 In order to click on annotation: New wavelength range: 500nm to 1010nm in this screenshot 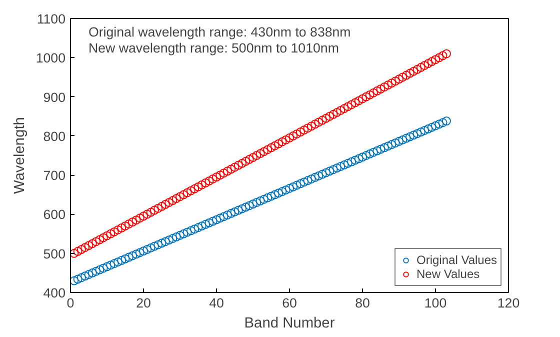, I will do `click(213, 48)`.